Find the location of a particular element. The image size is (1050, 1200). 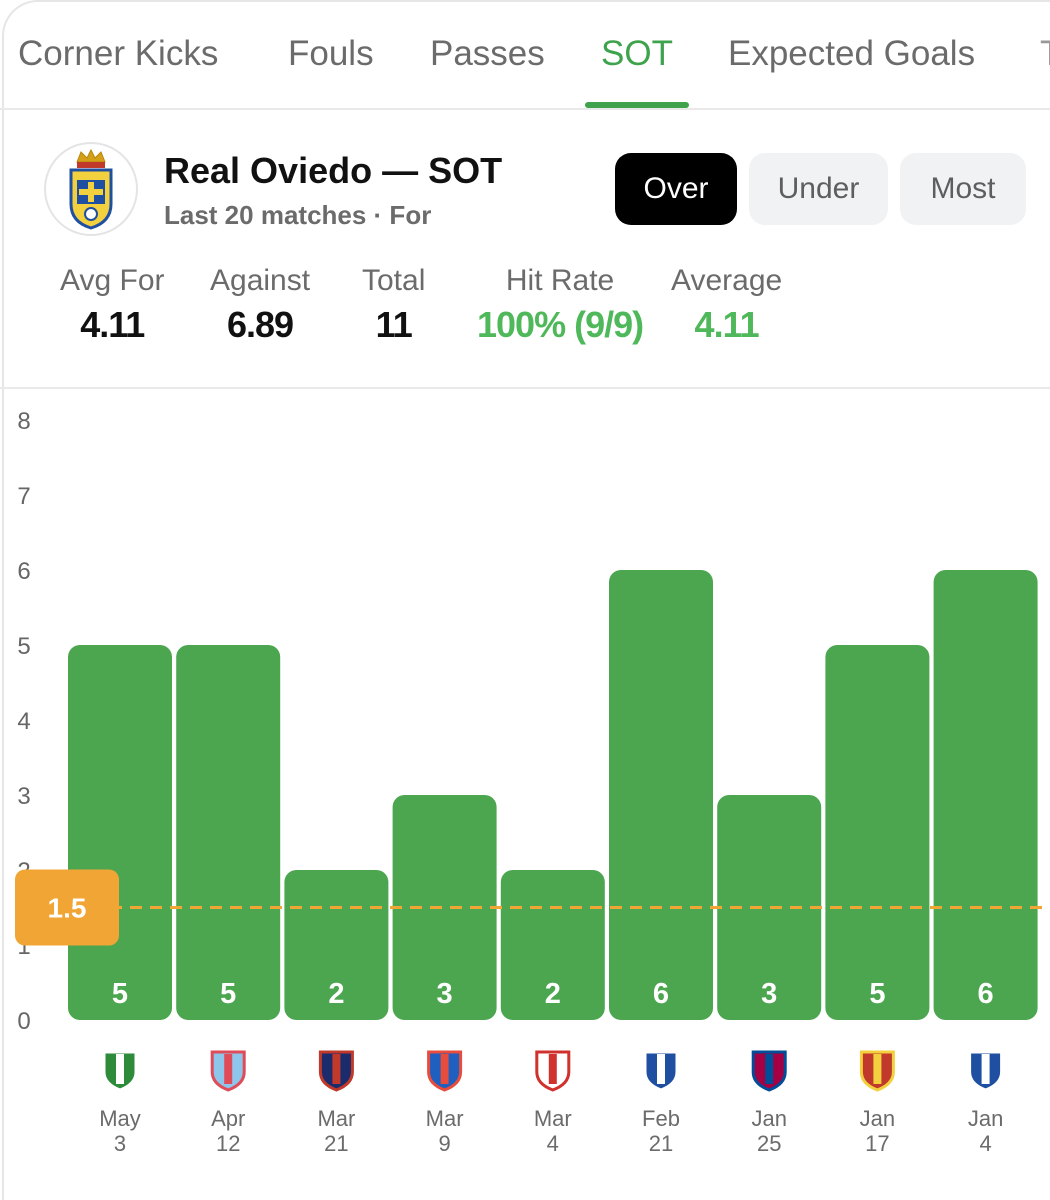

y-tick-label: 3 is located at coordinates (23, 796).